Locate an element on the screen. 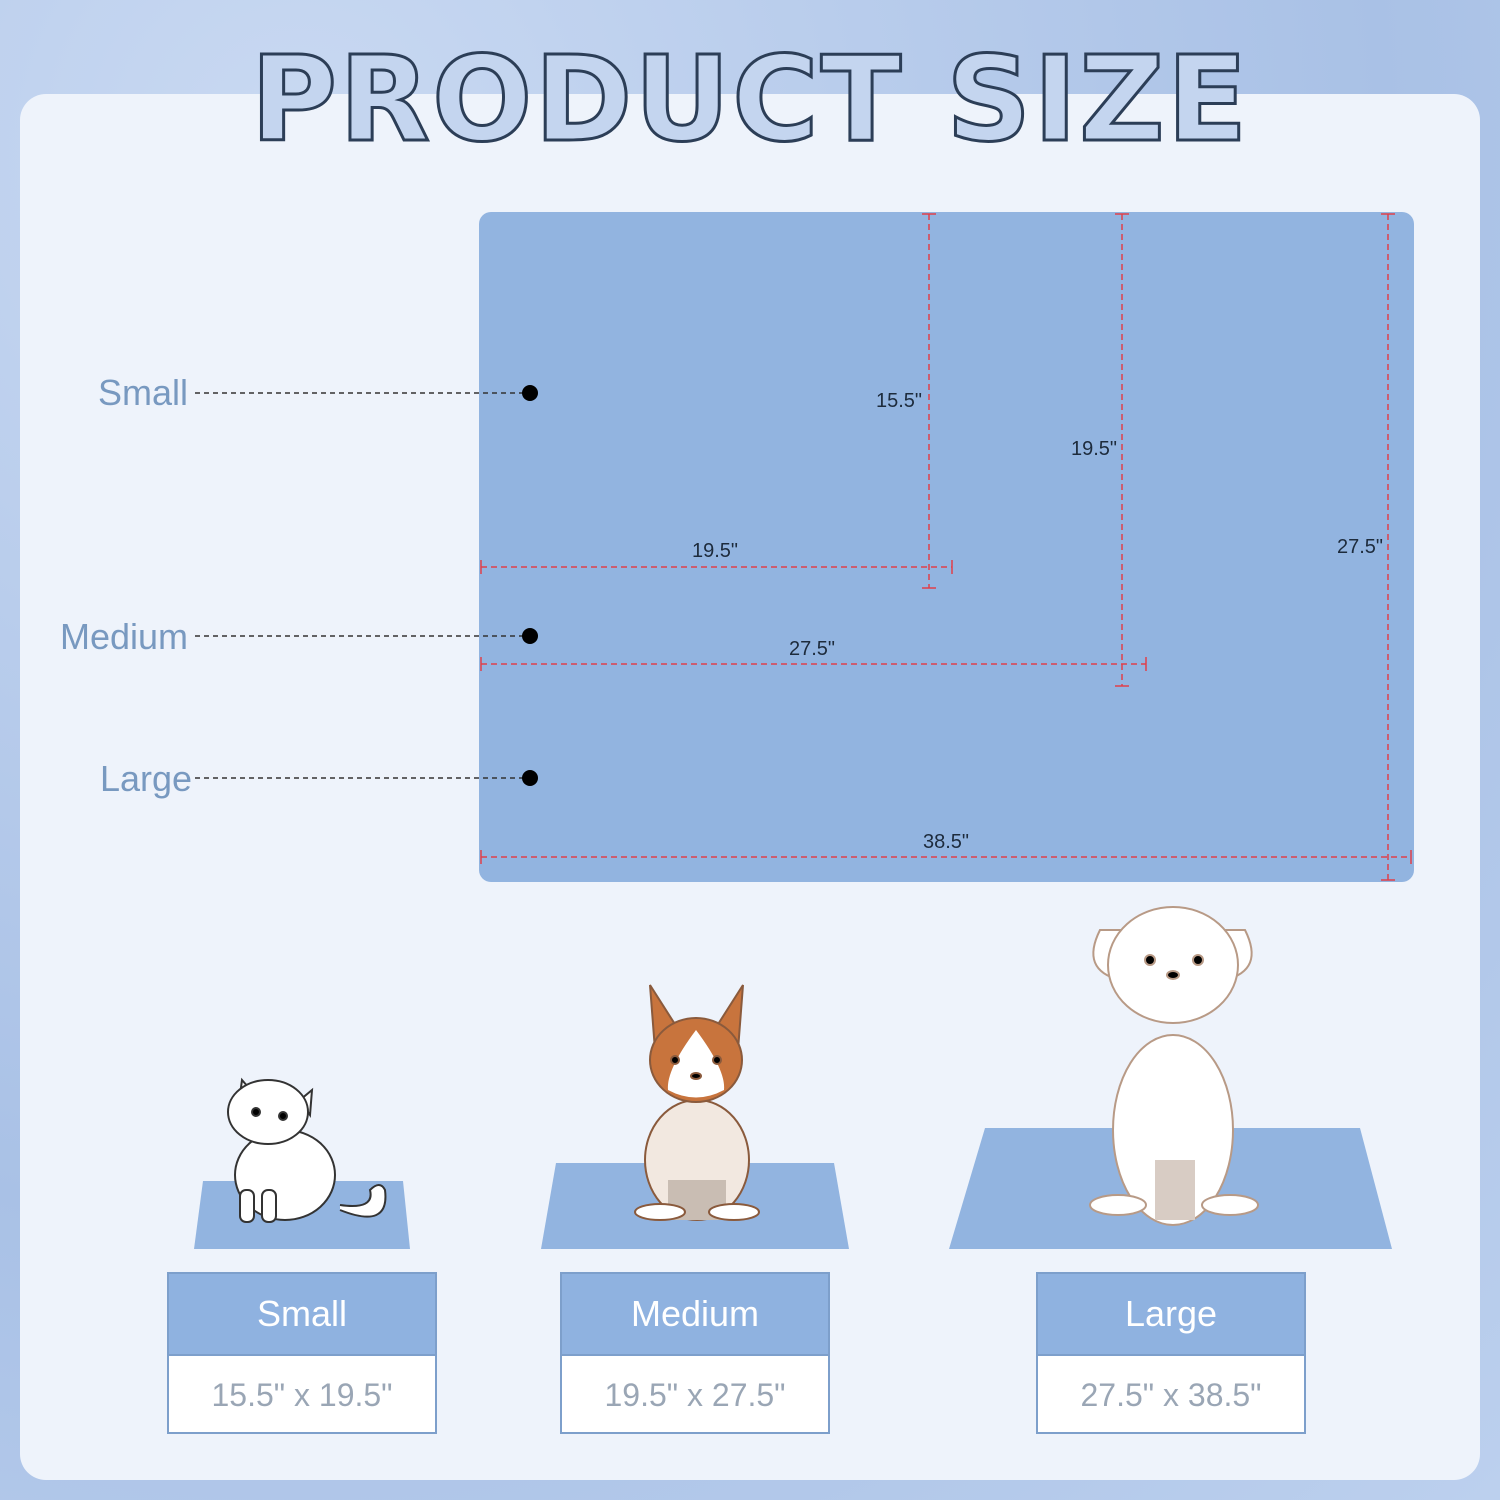  size-card-title: Small is located at coordinates (302, 1315).